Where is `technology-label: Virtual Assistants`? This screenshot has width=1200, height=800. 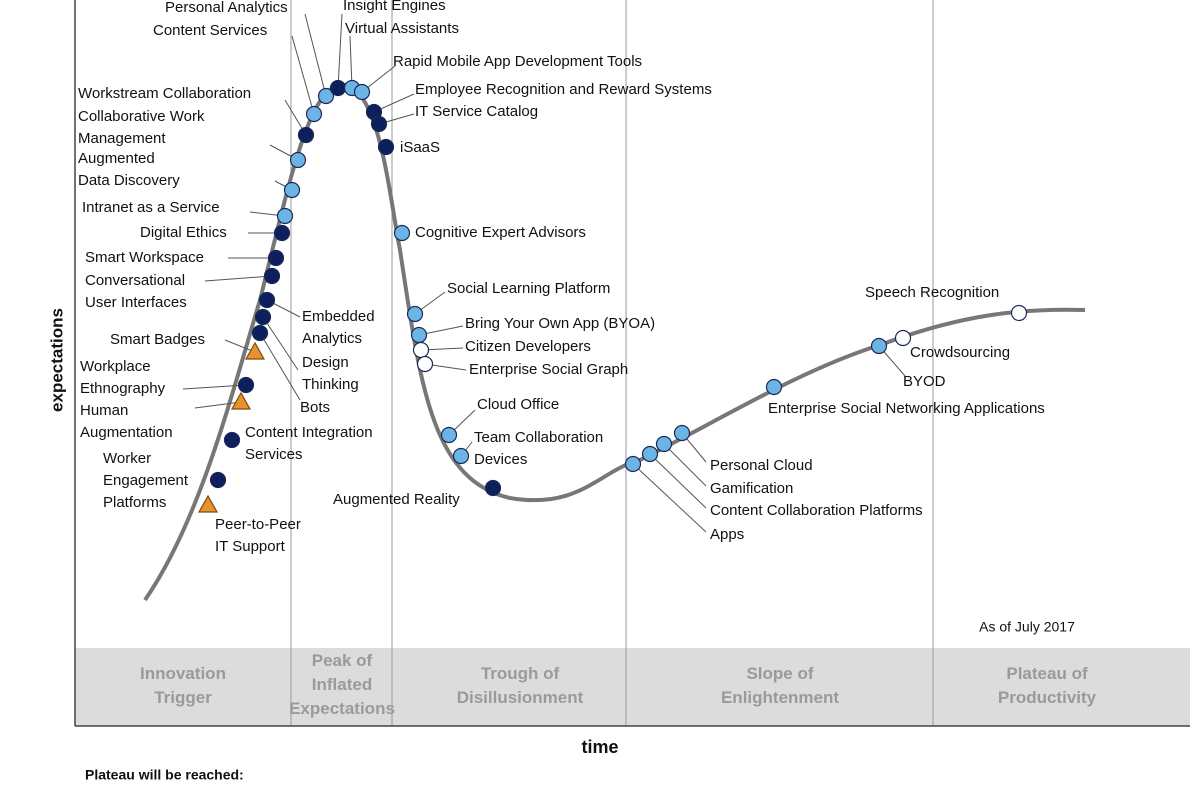
technology-label: Virtual Assistants is located at coordinates (402, 28).